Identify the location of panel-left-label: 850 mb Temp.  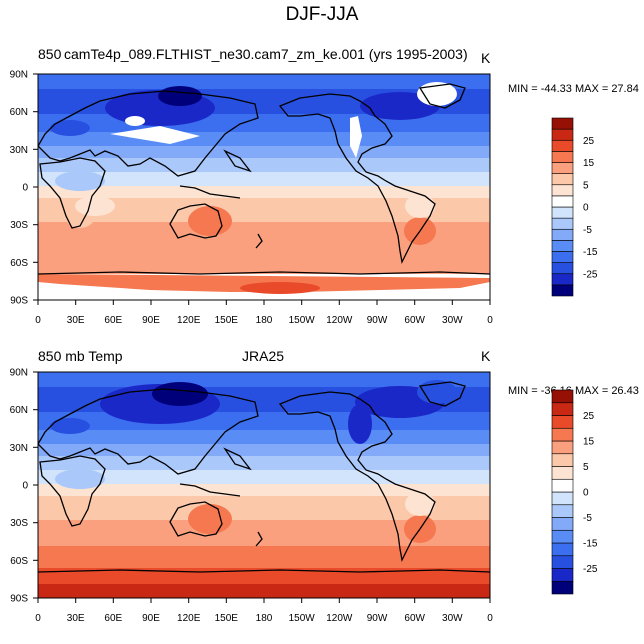
(80, 356).